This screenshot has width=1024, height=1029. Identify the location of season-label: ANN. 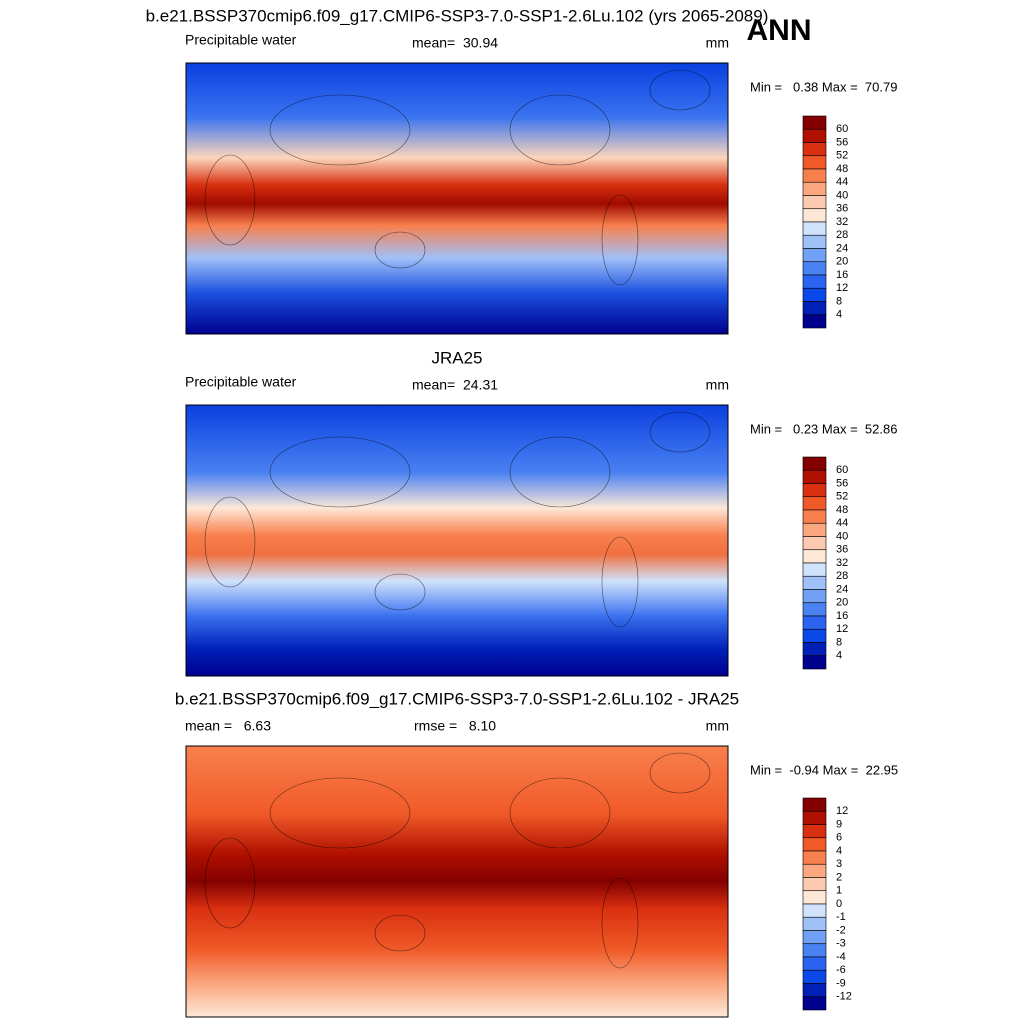
(779, 30).